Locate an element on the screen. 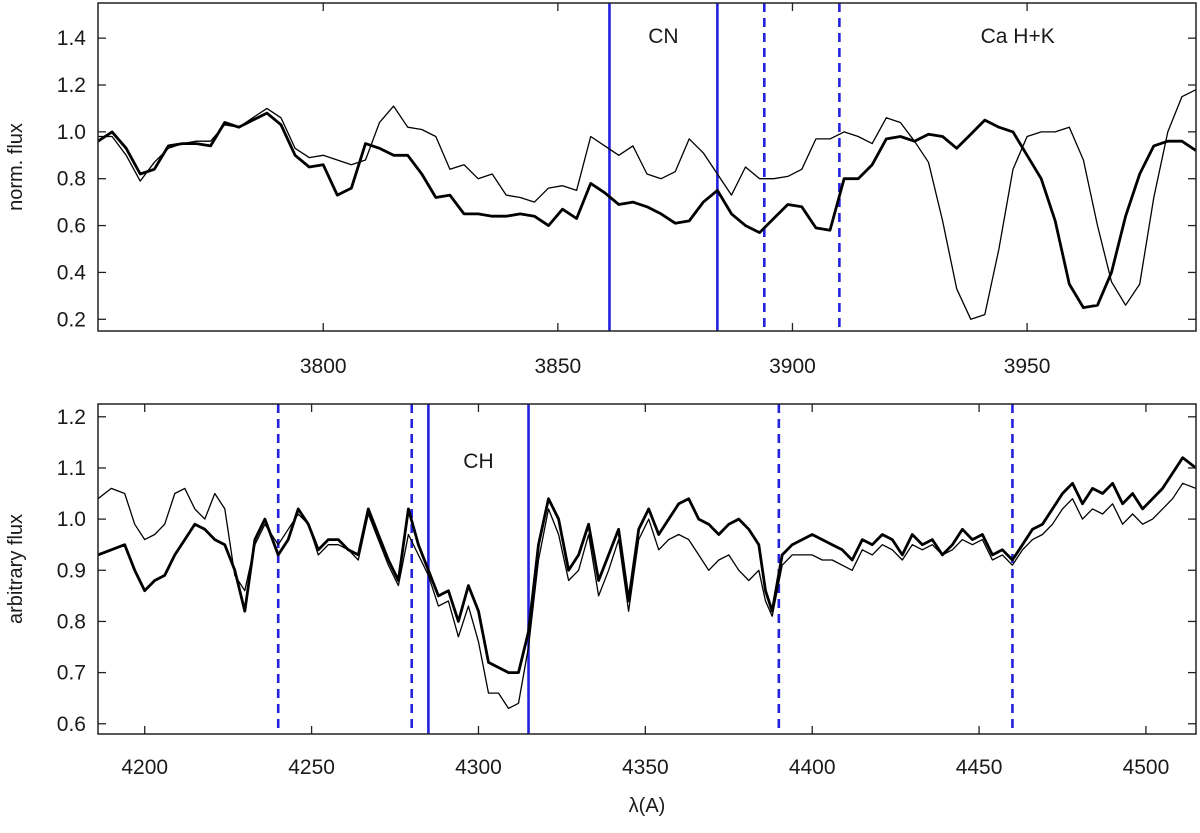 The image size is (1200, 833). x-tick-label: 3900 is located at coordinates (792, 366).